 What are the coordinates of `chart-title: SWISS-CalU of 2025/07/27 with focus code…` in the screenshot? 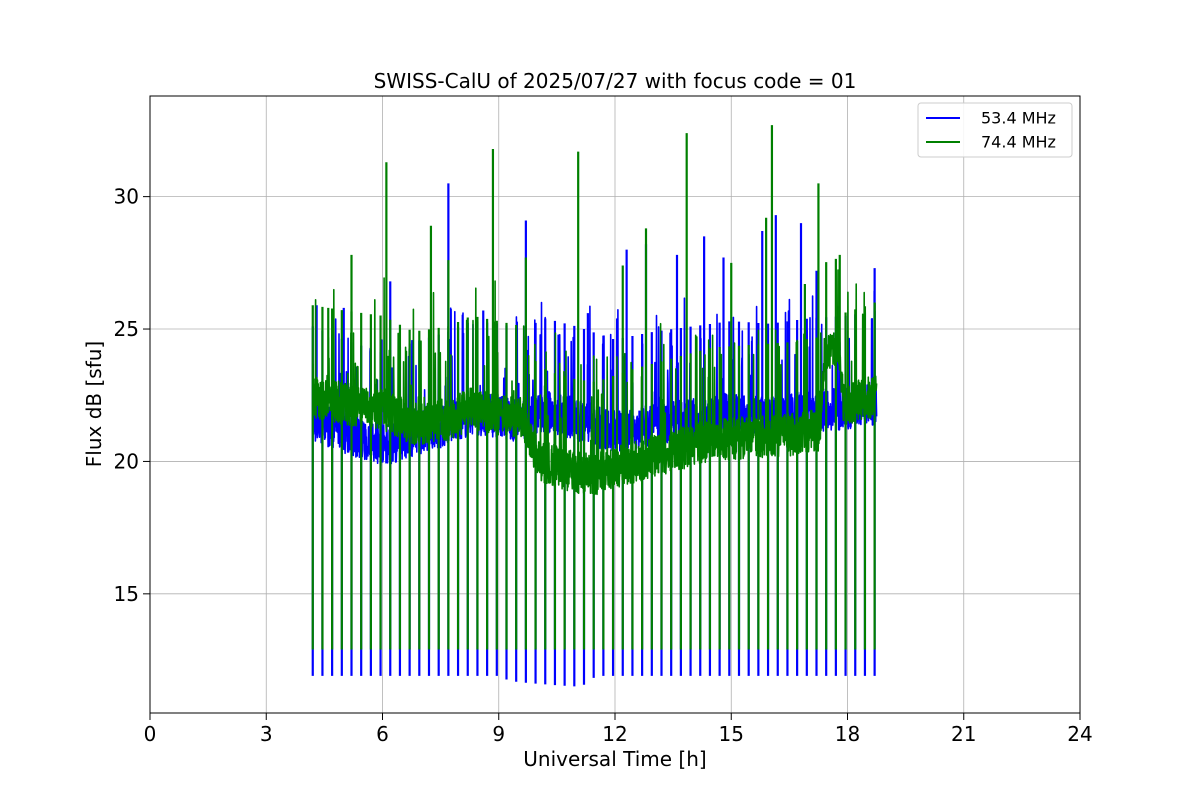 It's located at (615, 81).